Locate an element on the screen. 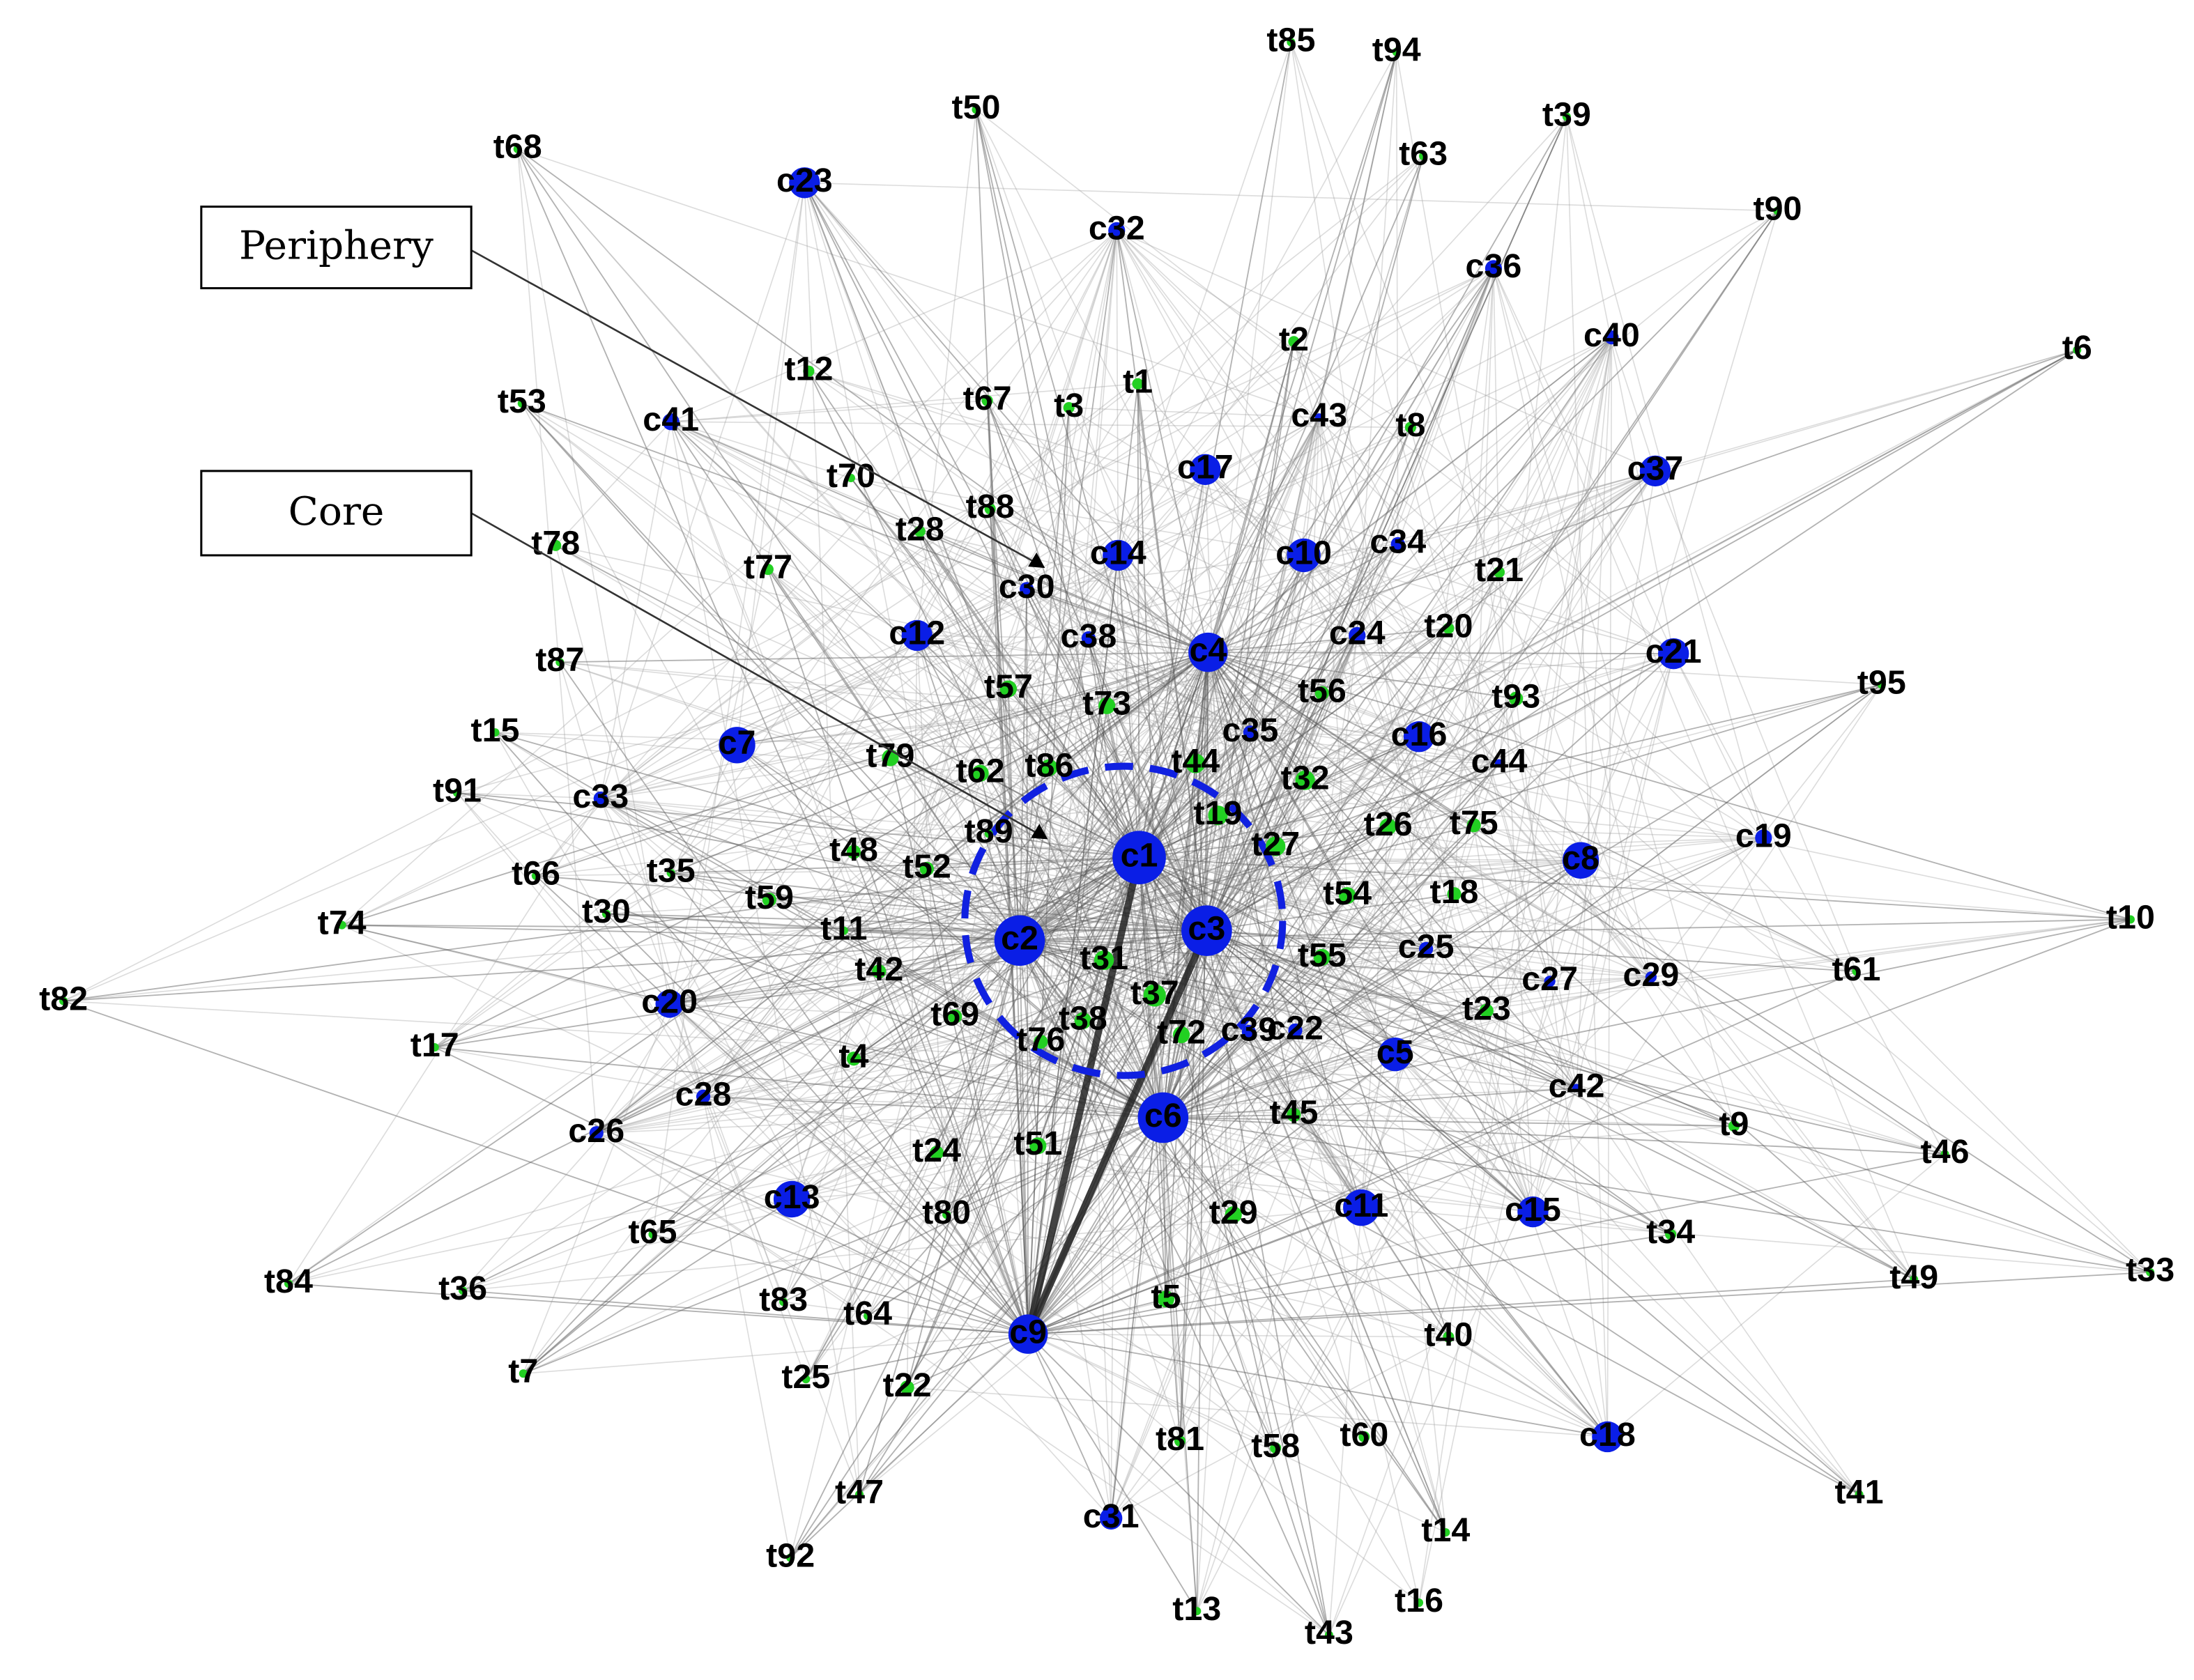 This screenshot has height=1680, width=2194. node-label: c5 is located at coordinates (1395, 1052).